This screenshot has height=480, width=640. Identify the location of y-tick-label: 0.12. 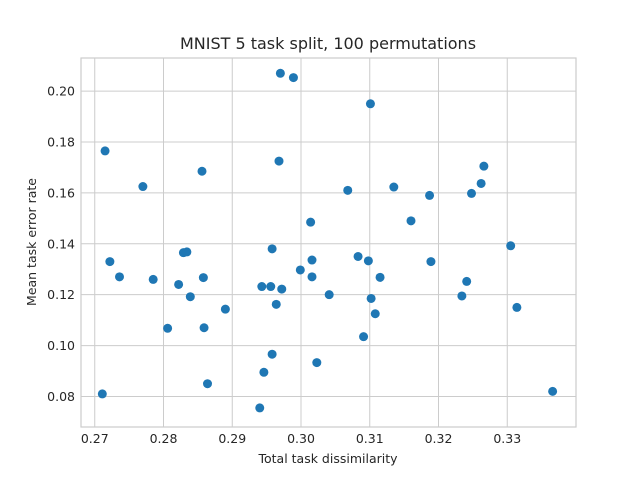
(61, 294).